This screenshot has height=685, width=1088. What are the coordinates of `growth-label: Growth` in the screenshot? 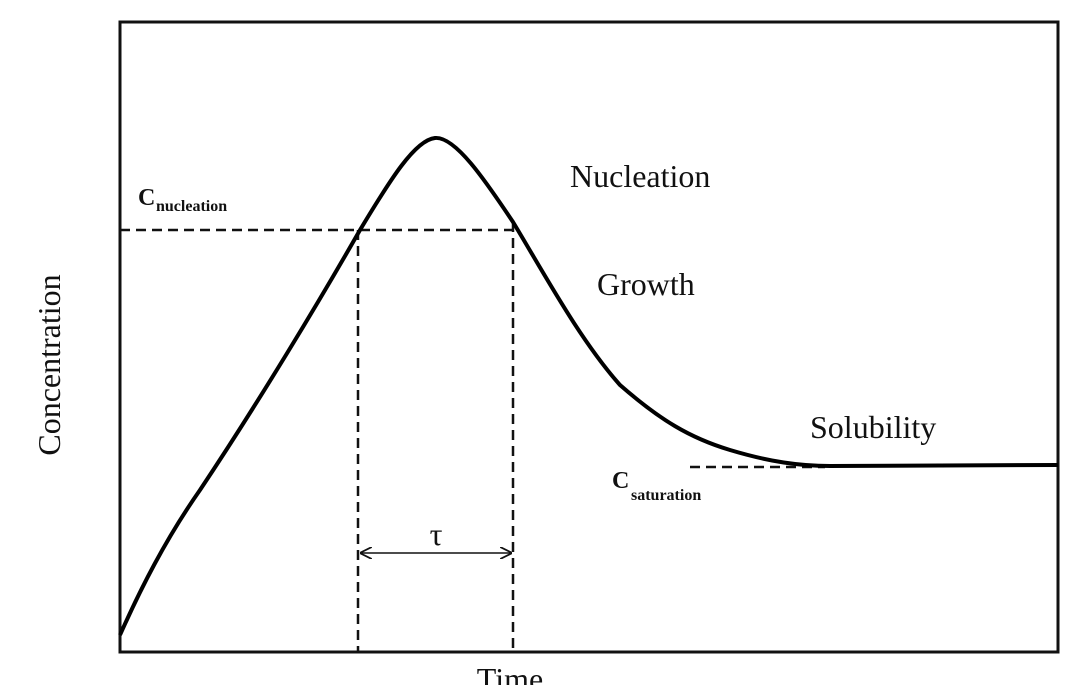 It's located at (646, 284).